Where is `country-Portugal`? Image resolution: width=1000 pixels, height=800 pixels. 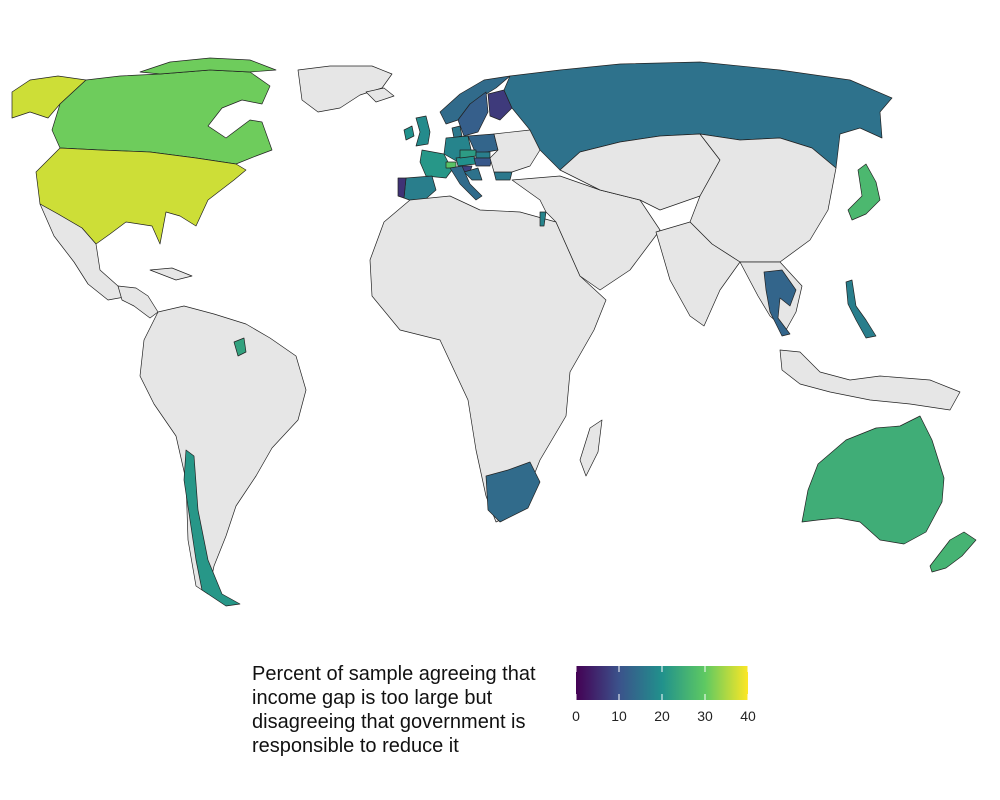
country-Portugal is located at coordinates (402, 188).